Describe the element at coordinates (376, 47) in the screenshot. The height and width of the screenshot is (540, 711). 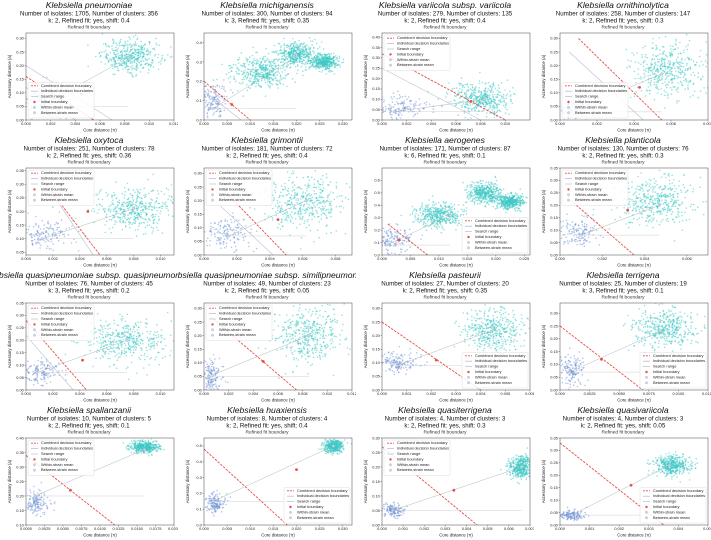
I see `y-tick-label: 0.35` at that location.